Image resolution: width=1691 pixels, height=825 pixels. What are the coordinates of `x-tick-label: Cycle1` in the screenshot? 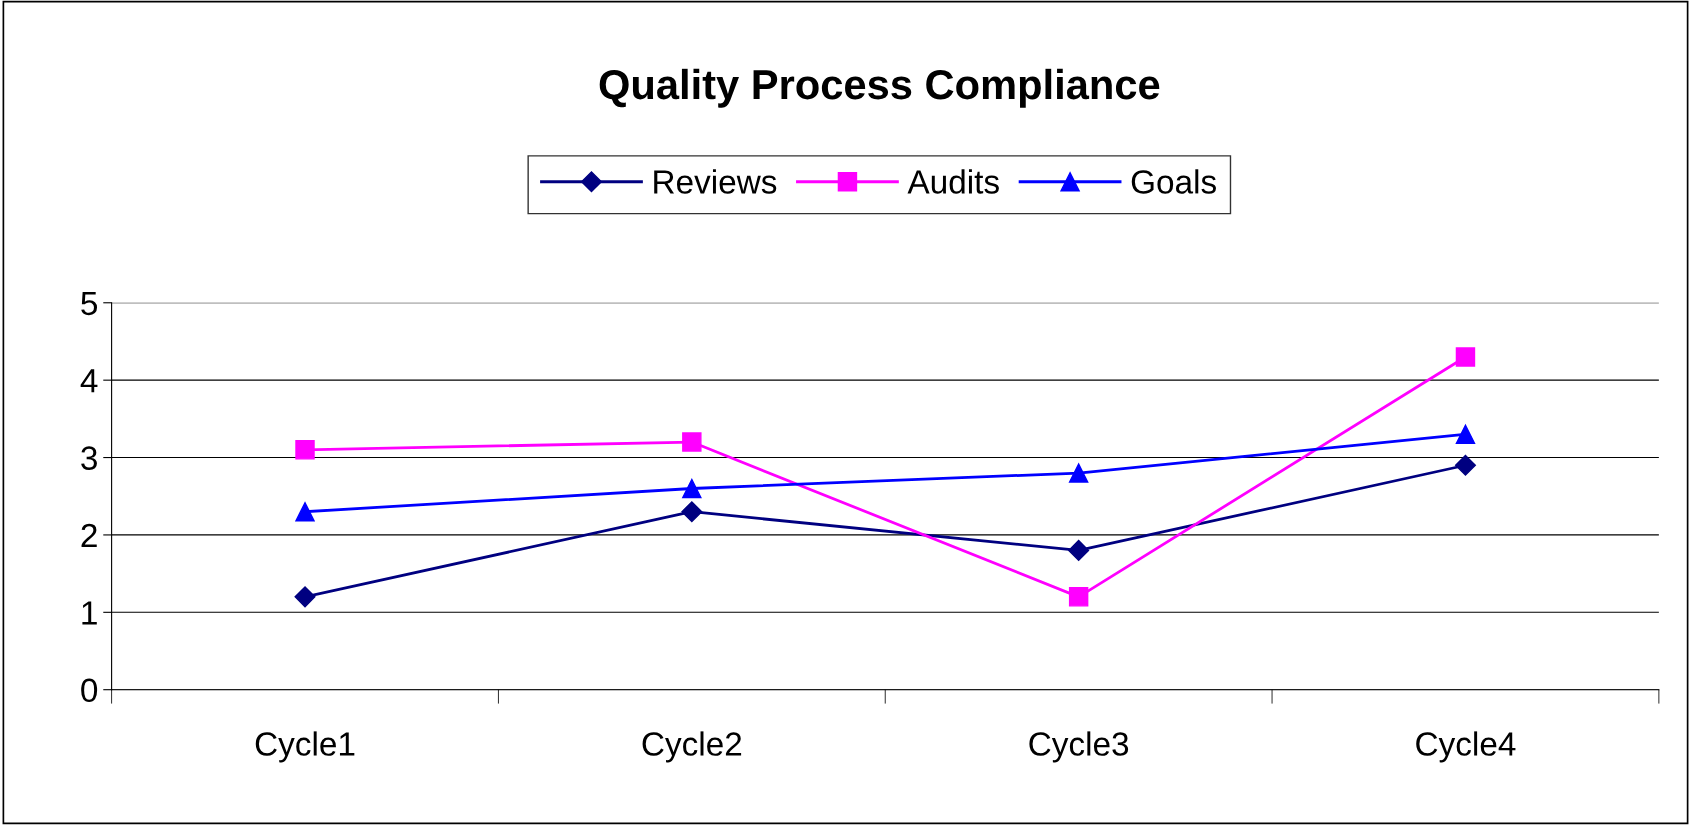 It's located at (305, 747).